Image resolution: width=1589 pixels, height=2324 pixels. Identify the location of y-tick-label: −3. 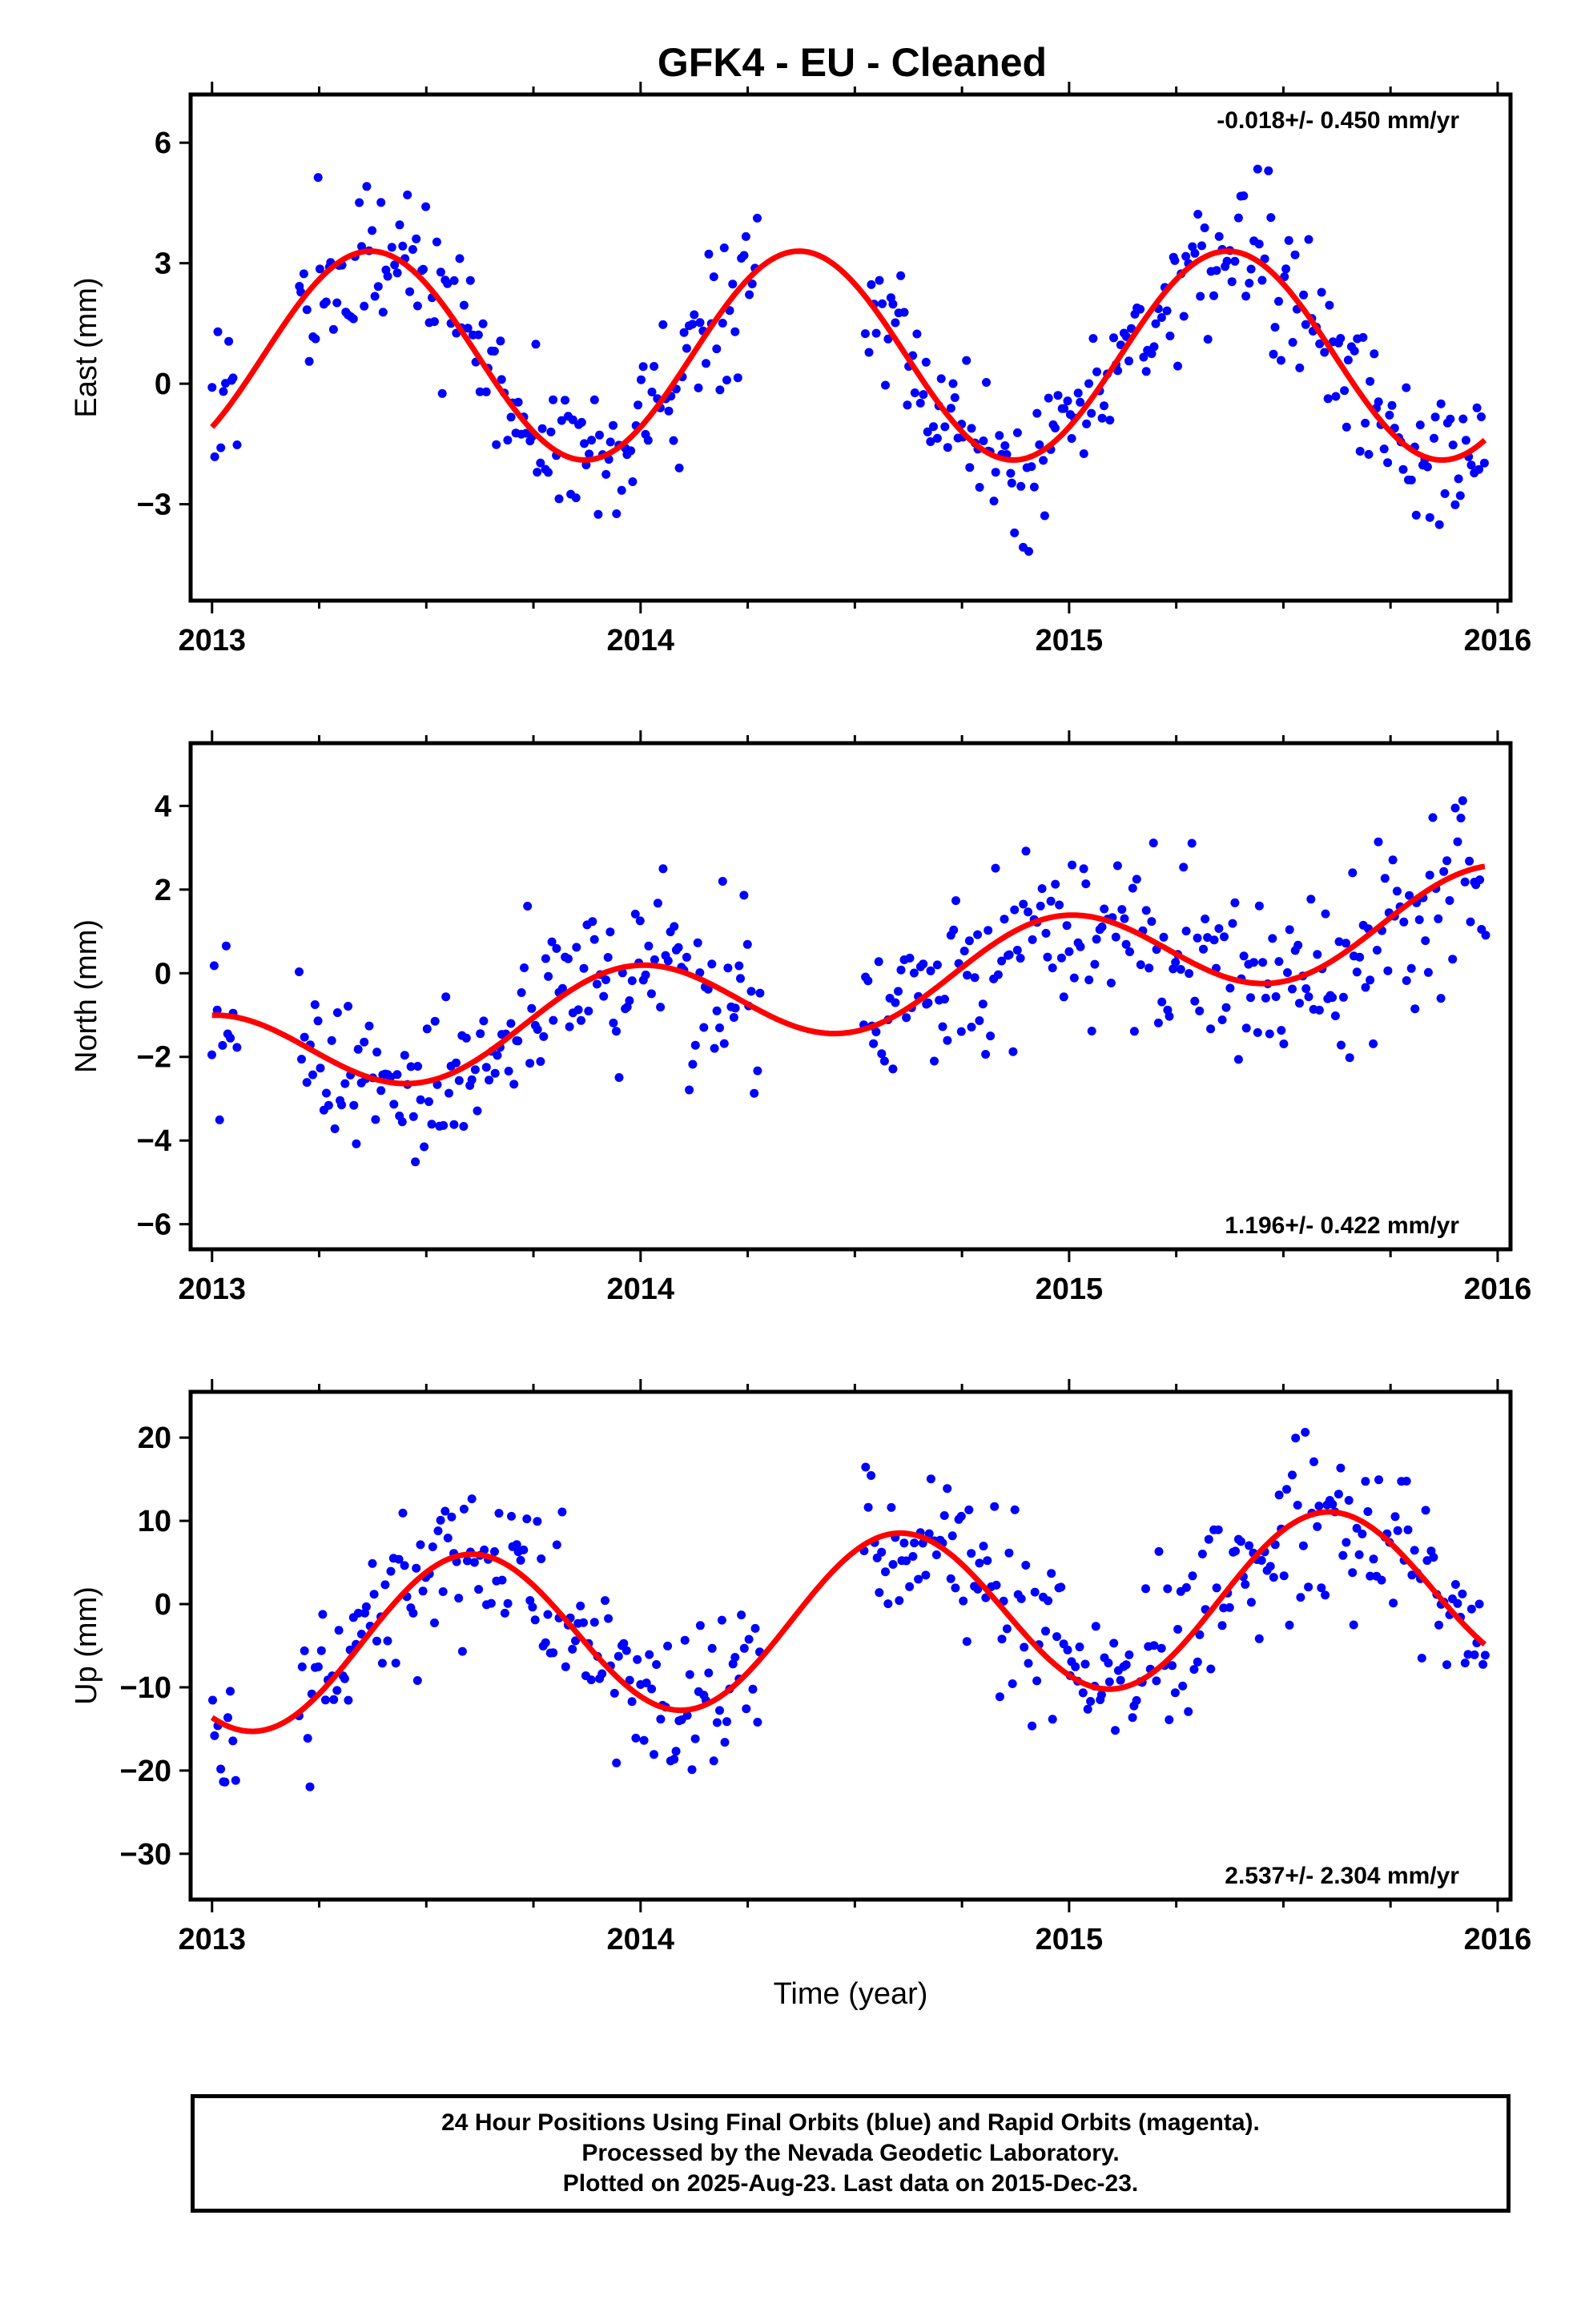
(154, 505).